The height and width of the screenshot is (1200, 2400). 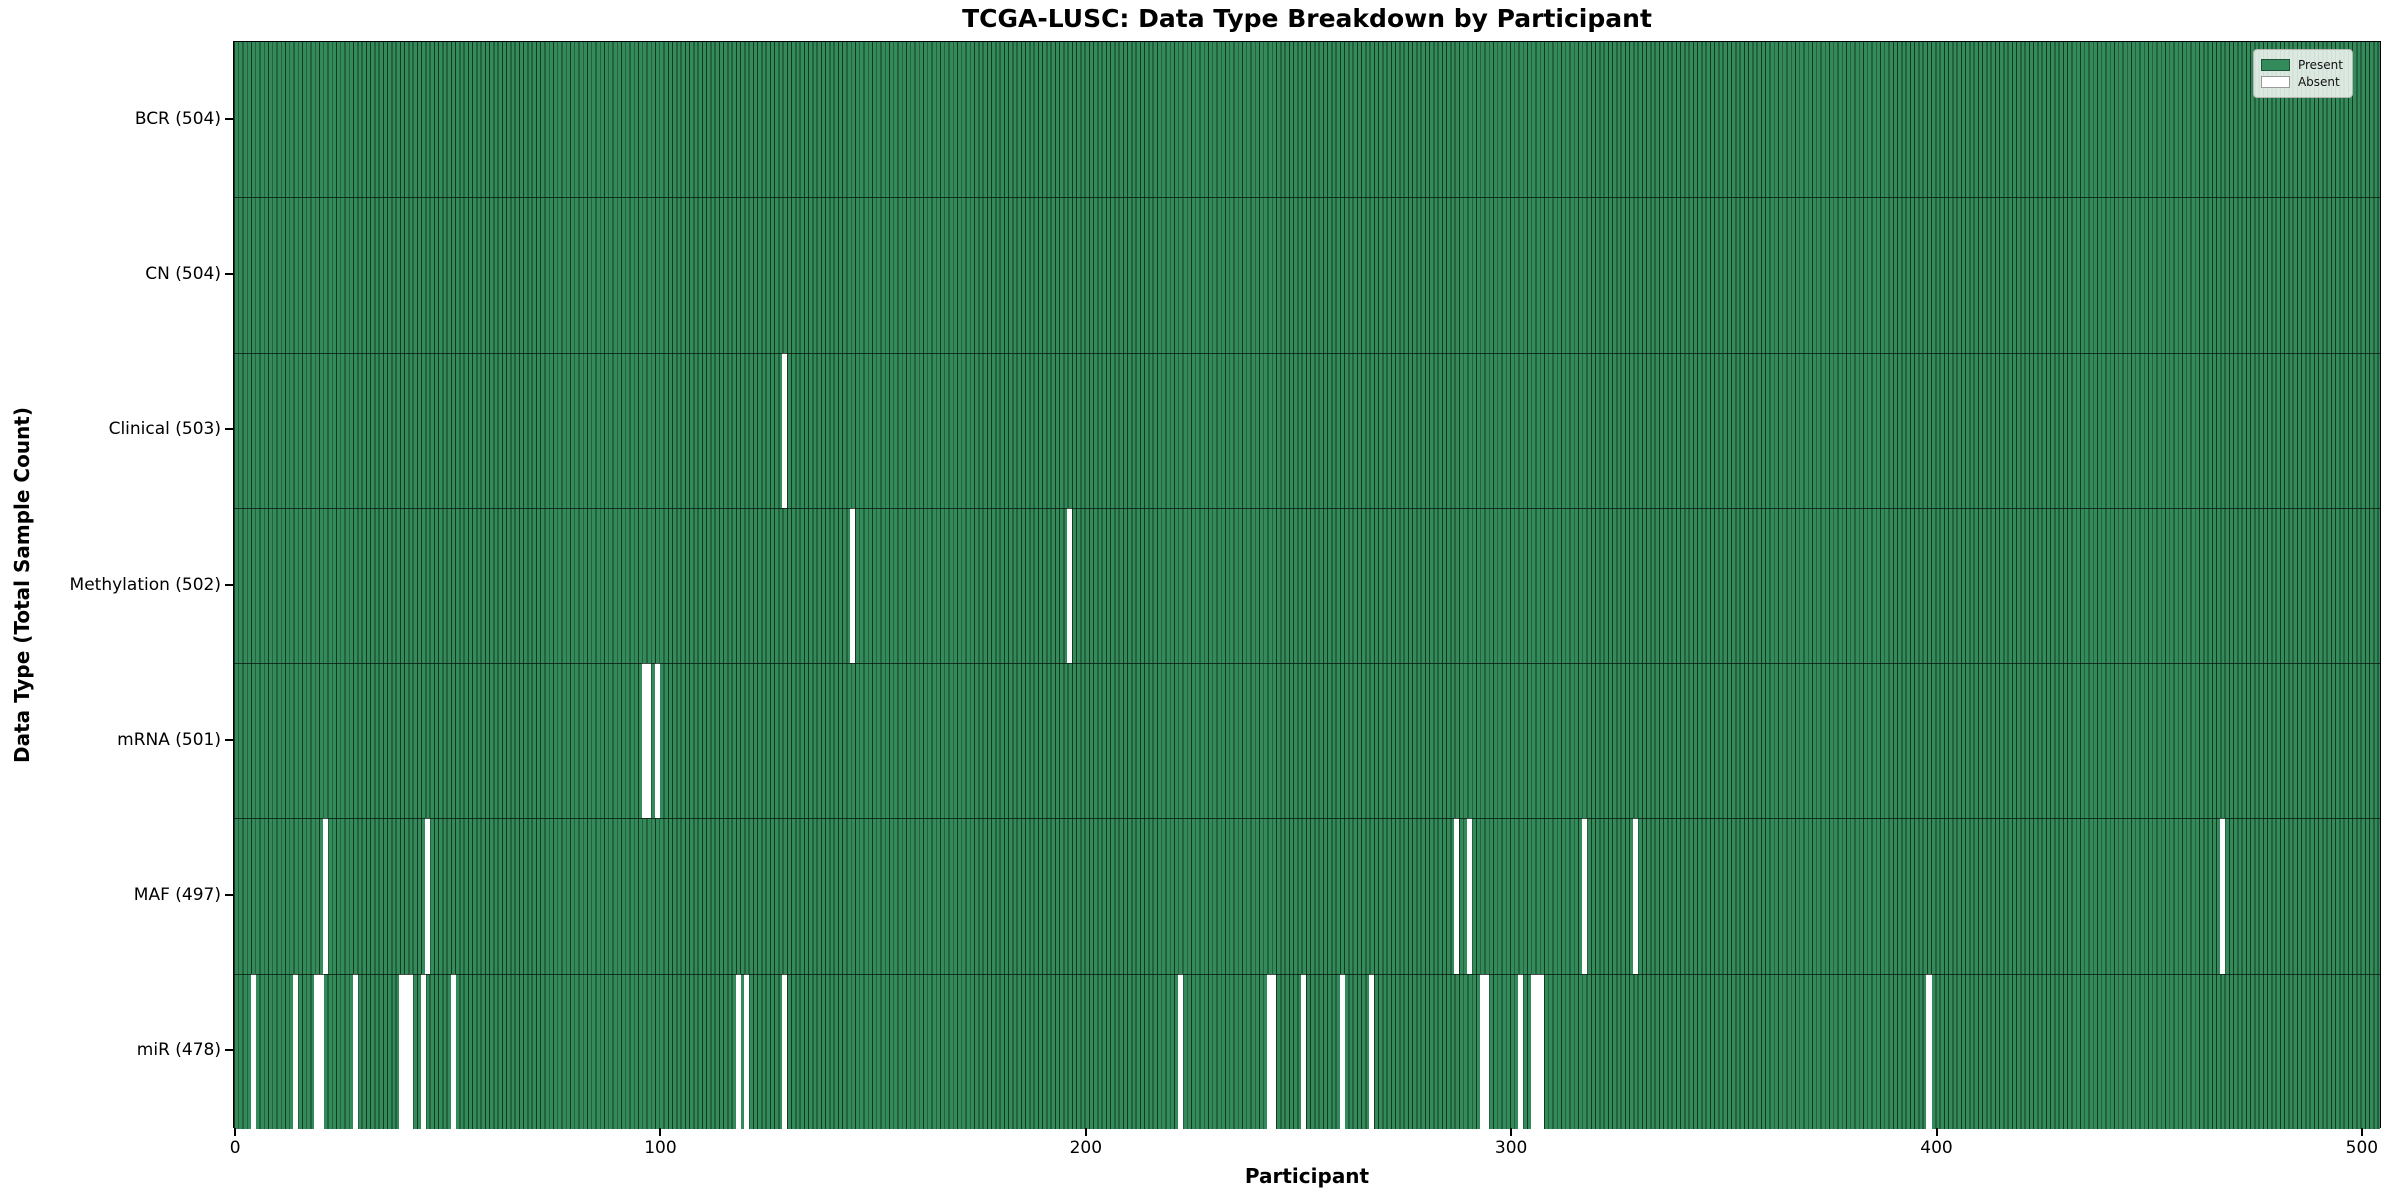 I want to click on row-band-Methylation, so click(x=1307, y=585).